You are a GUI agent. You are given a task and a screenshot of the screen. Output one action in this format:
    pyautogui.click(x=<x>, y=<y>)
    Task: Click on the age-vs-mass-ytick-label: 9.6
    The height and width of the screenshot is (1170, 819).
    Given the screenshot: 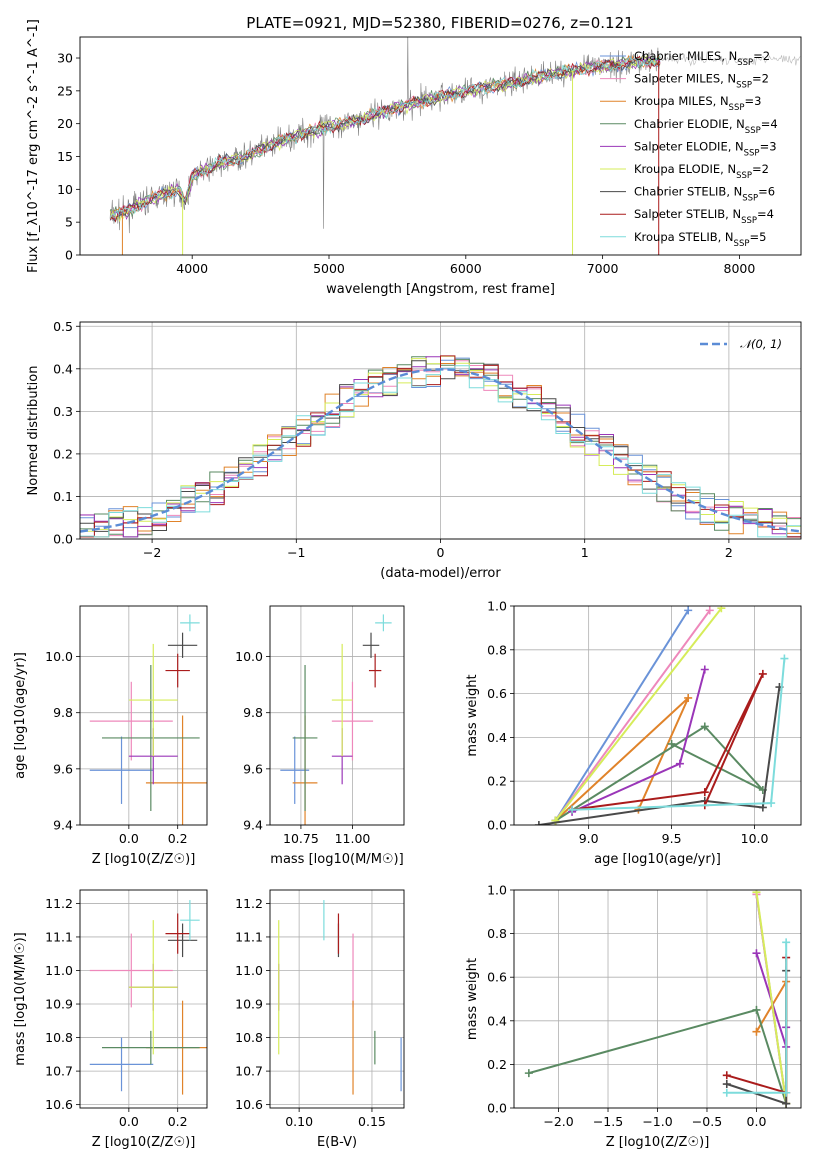 What is the action you would take?
    pyautogui.click(x=253, y=768)
    